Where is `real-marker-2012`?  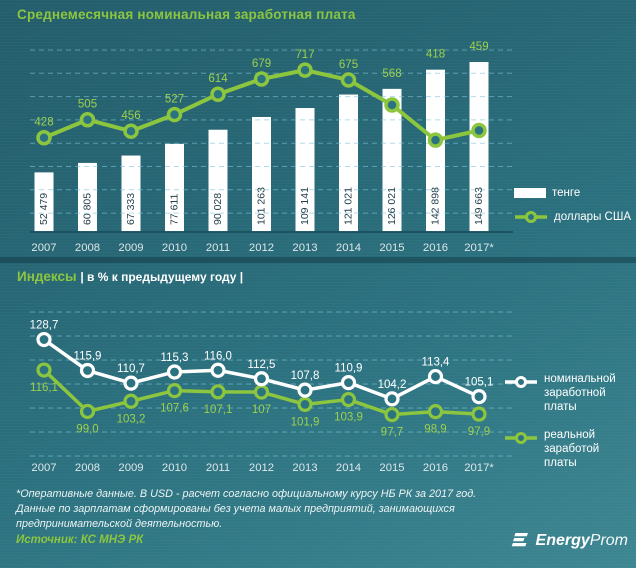 real-marker-2012 is located at coordinates (261, 392).